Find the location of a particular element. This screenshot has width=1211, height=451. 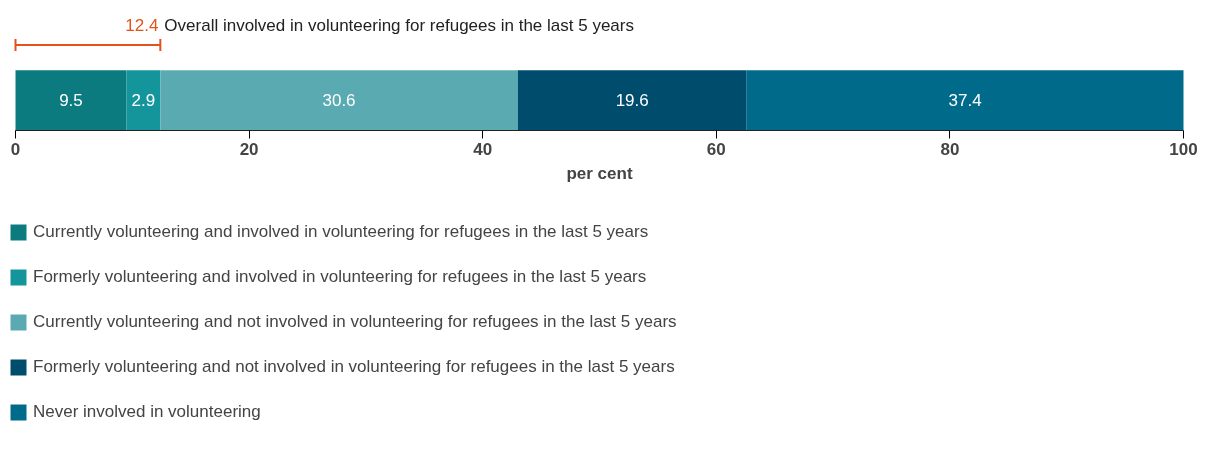

data-label: 9.5 is located at coordinates (71, 101).